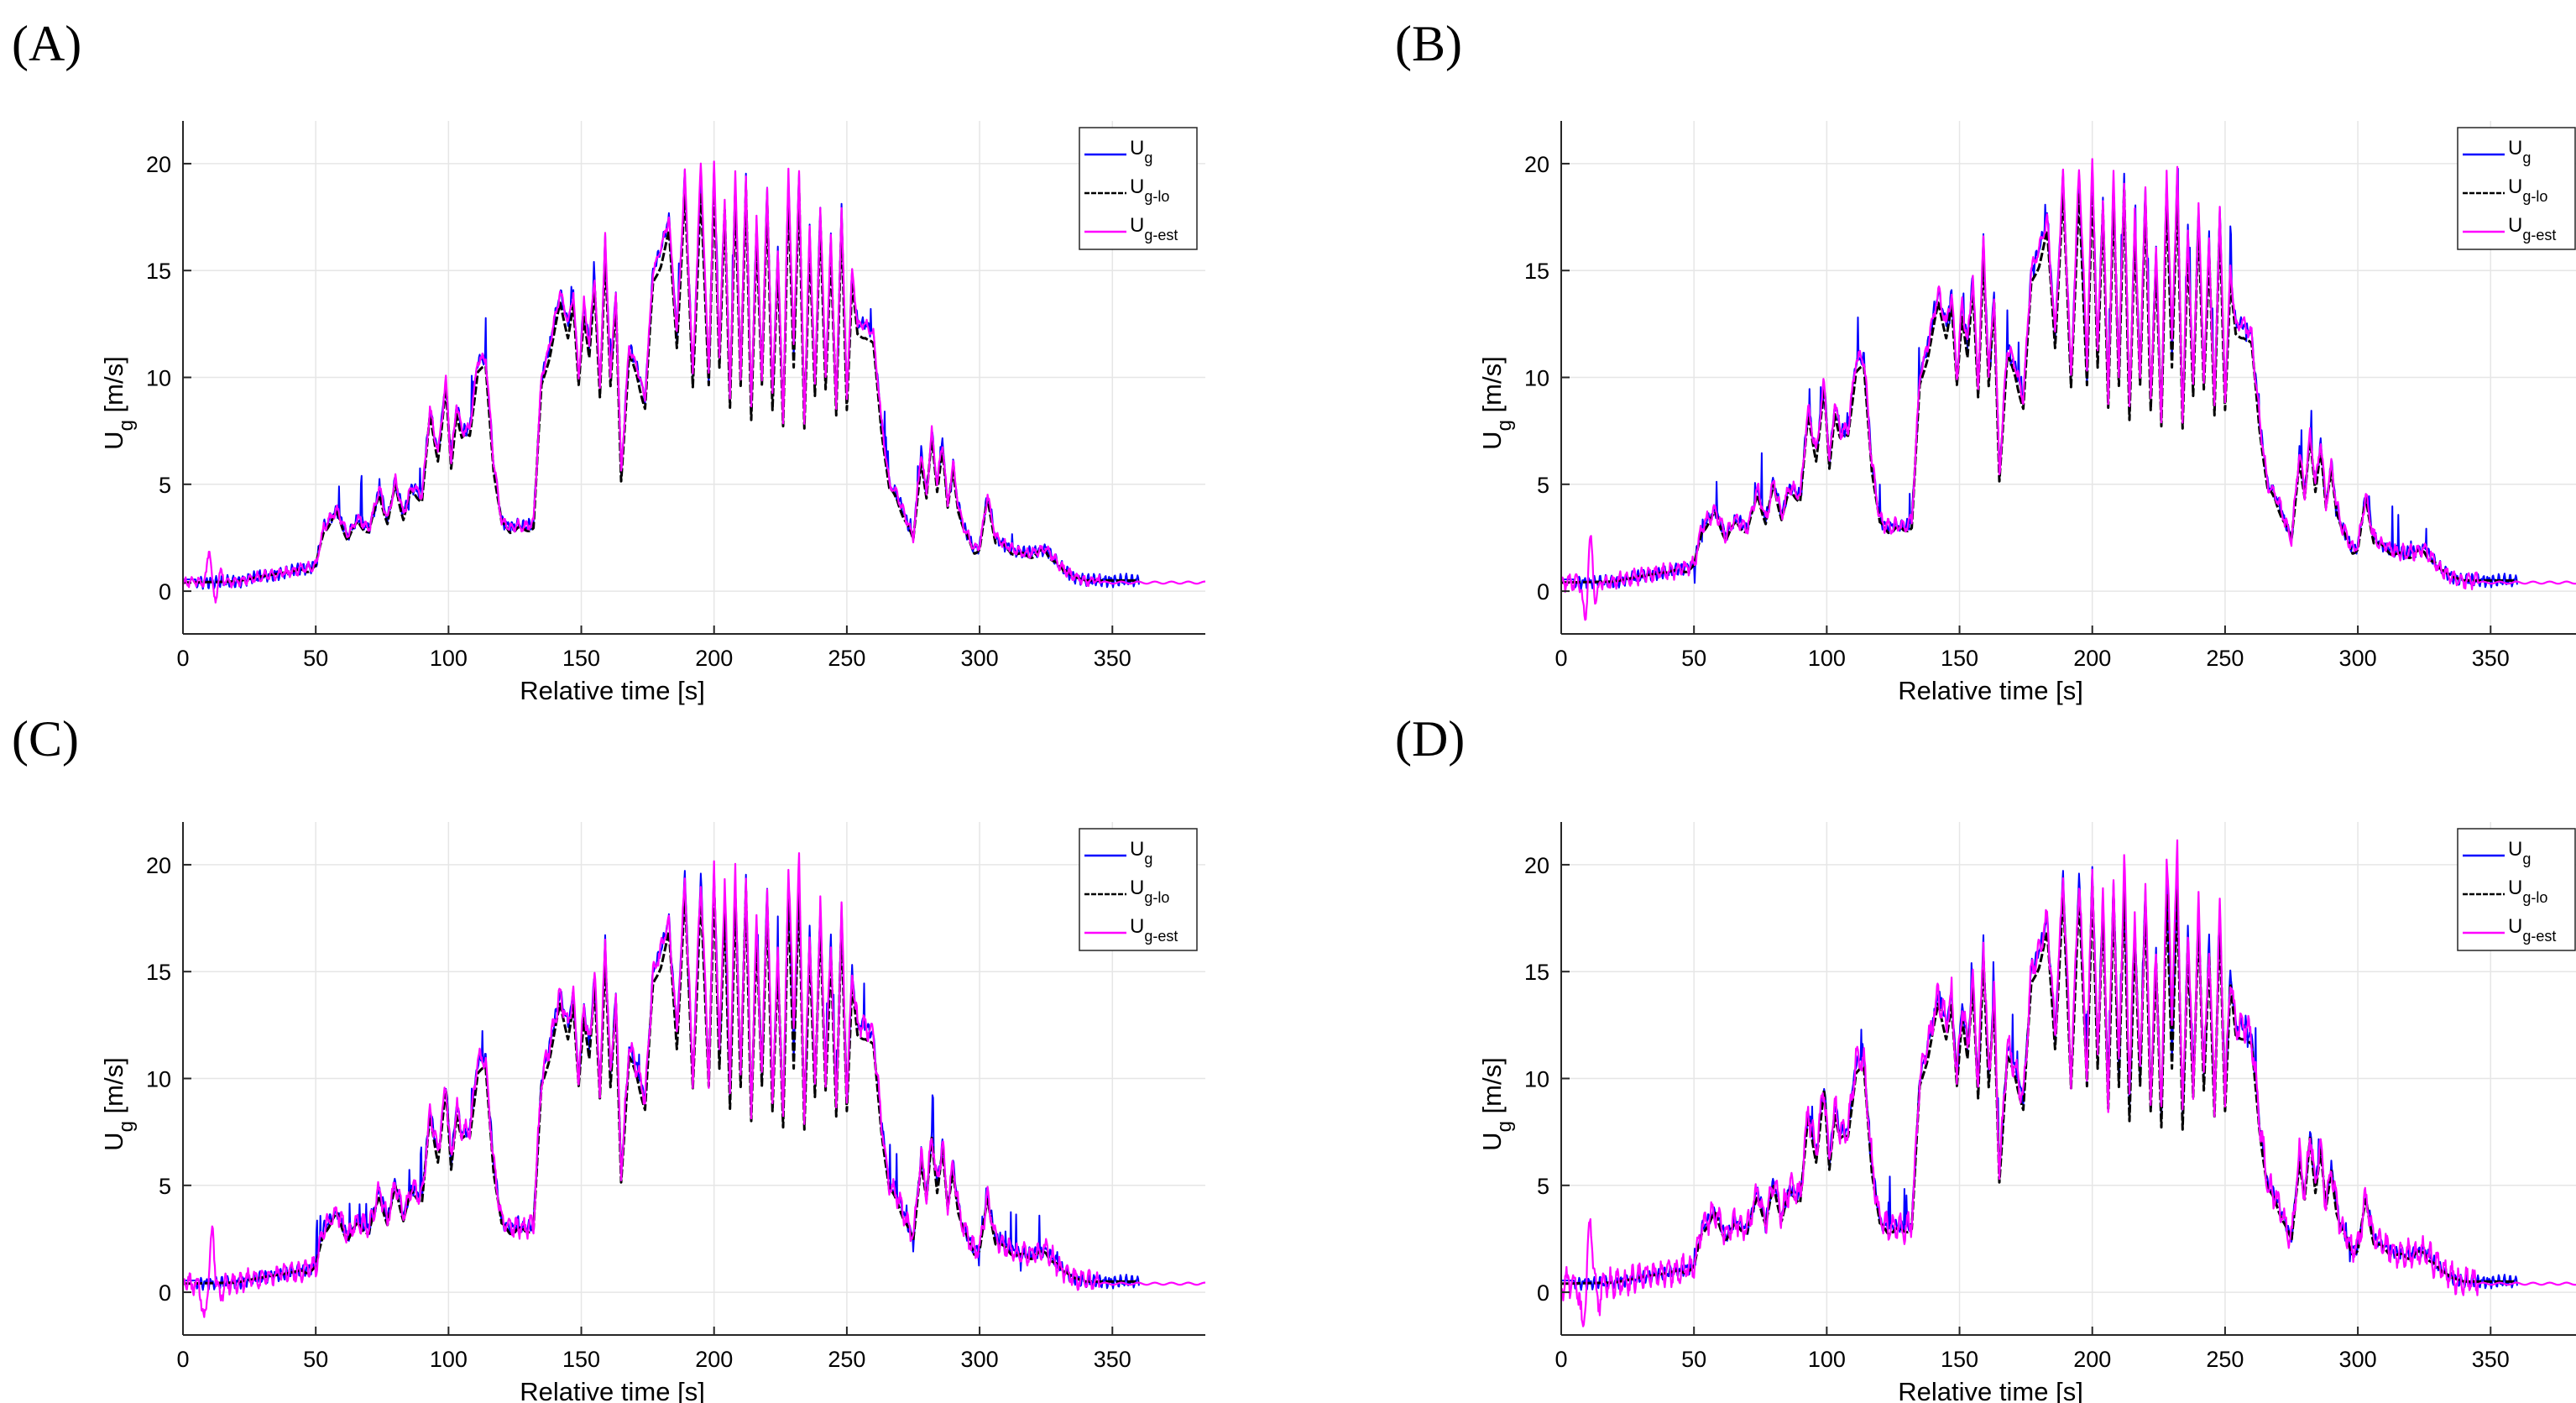 The height and width of the screenshot is (1403, 2576). What do you see at coordinates (47, 43) in the screenshot?
I see `panel-label-a: (A)` at bounding box center [47, 43].